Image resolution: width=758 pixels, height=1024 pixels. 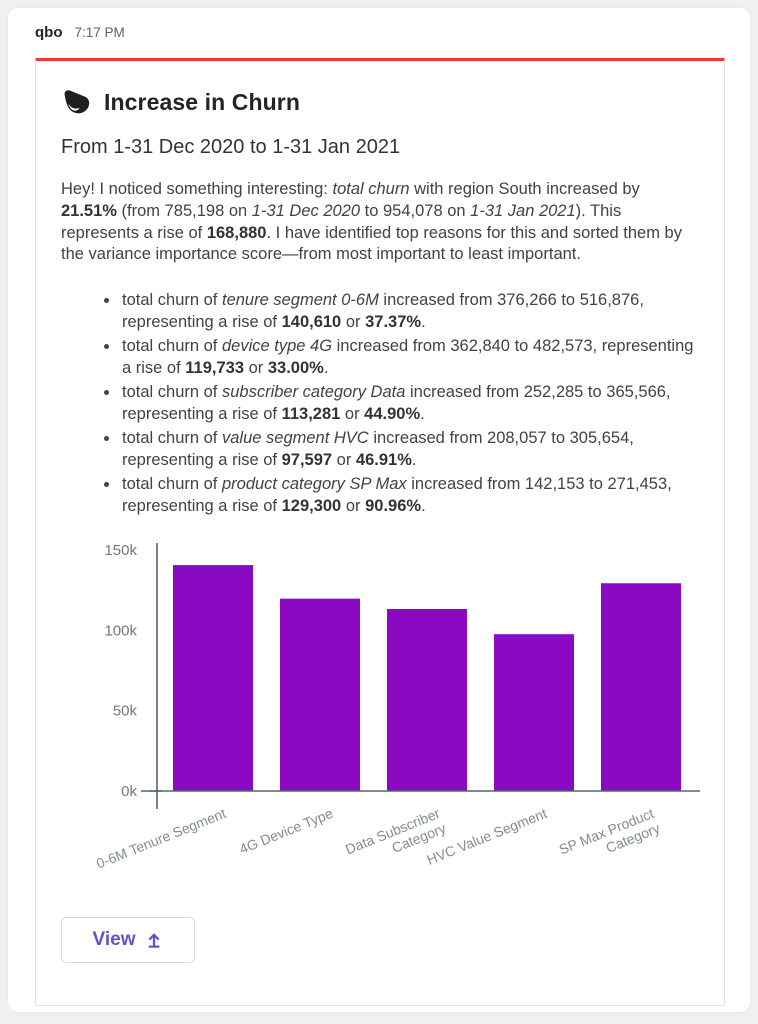 What do you see at coordinates (286, 831) in the screenshot?
I see `x-category-label: 4G Device Type` at bounding box center [286, 831].